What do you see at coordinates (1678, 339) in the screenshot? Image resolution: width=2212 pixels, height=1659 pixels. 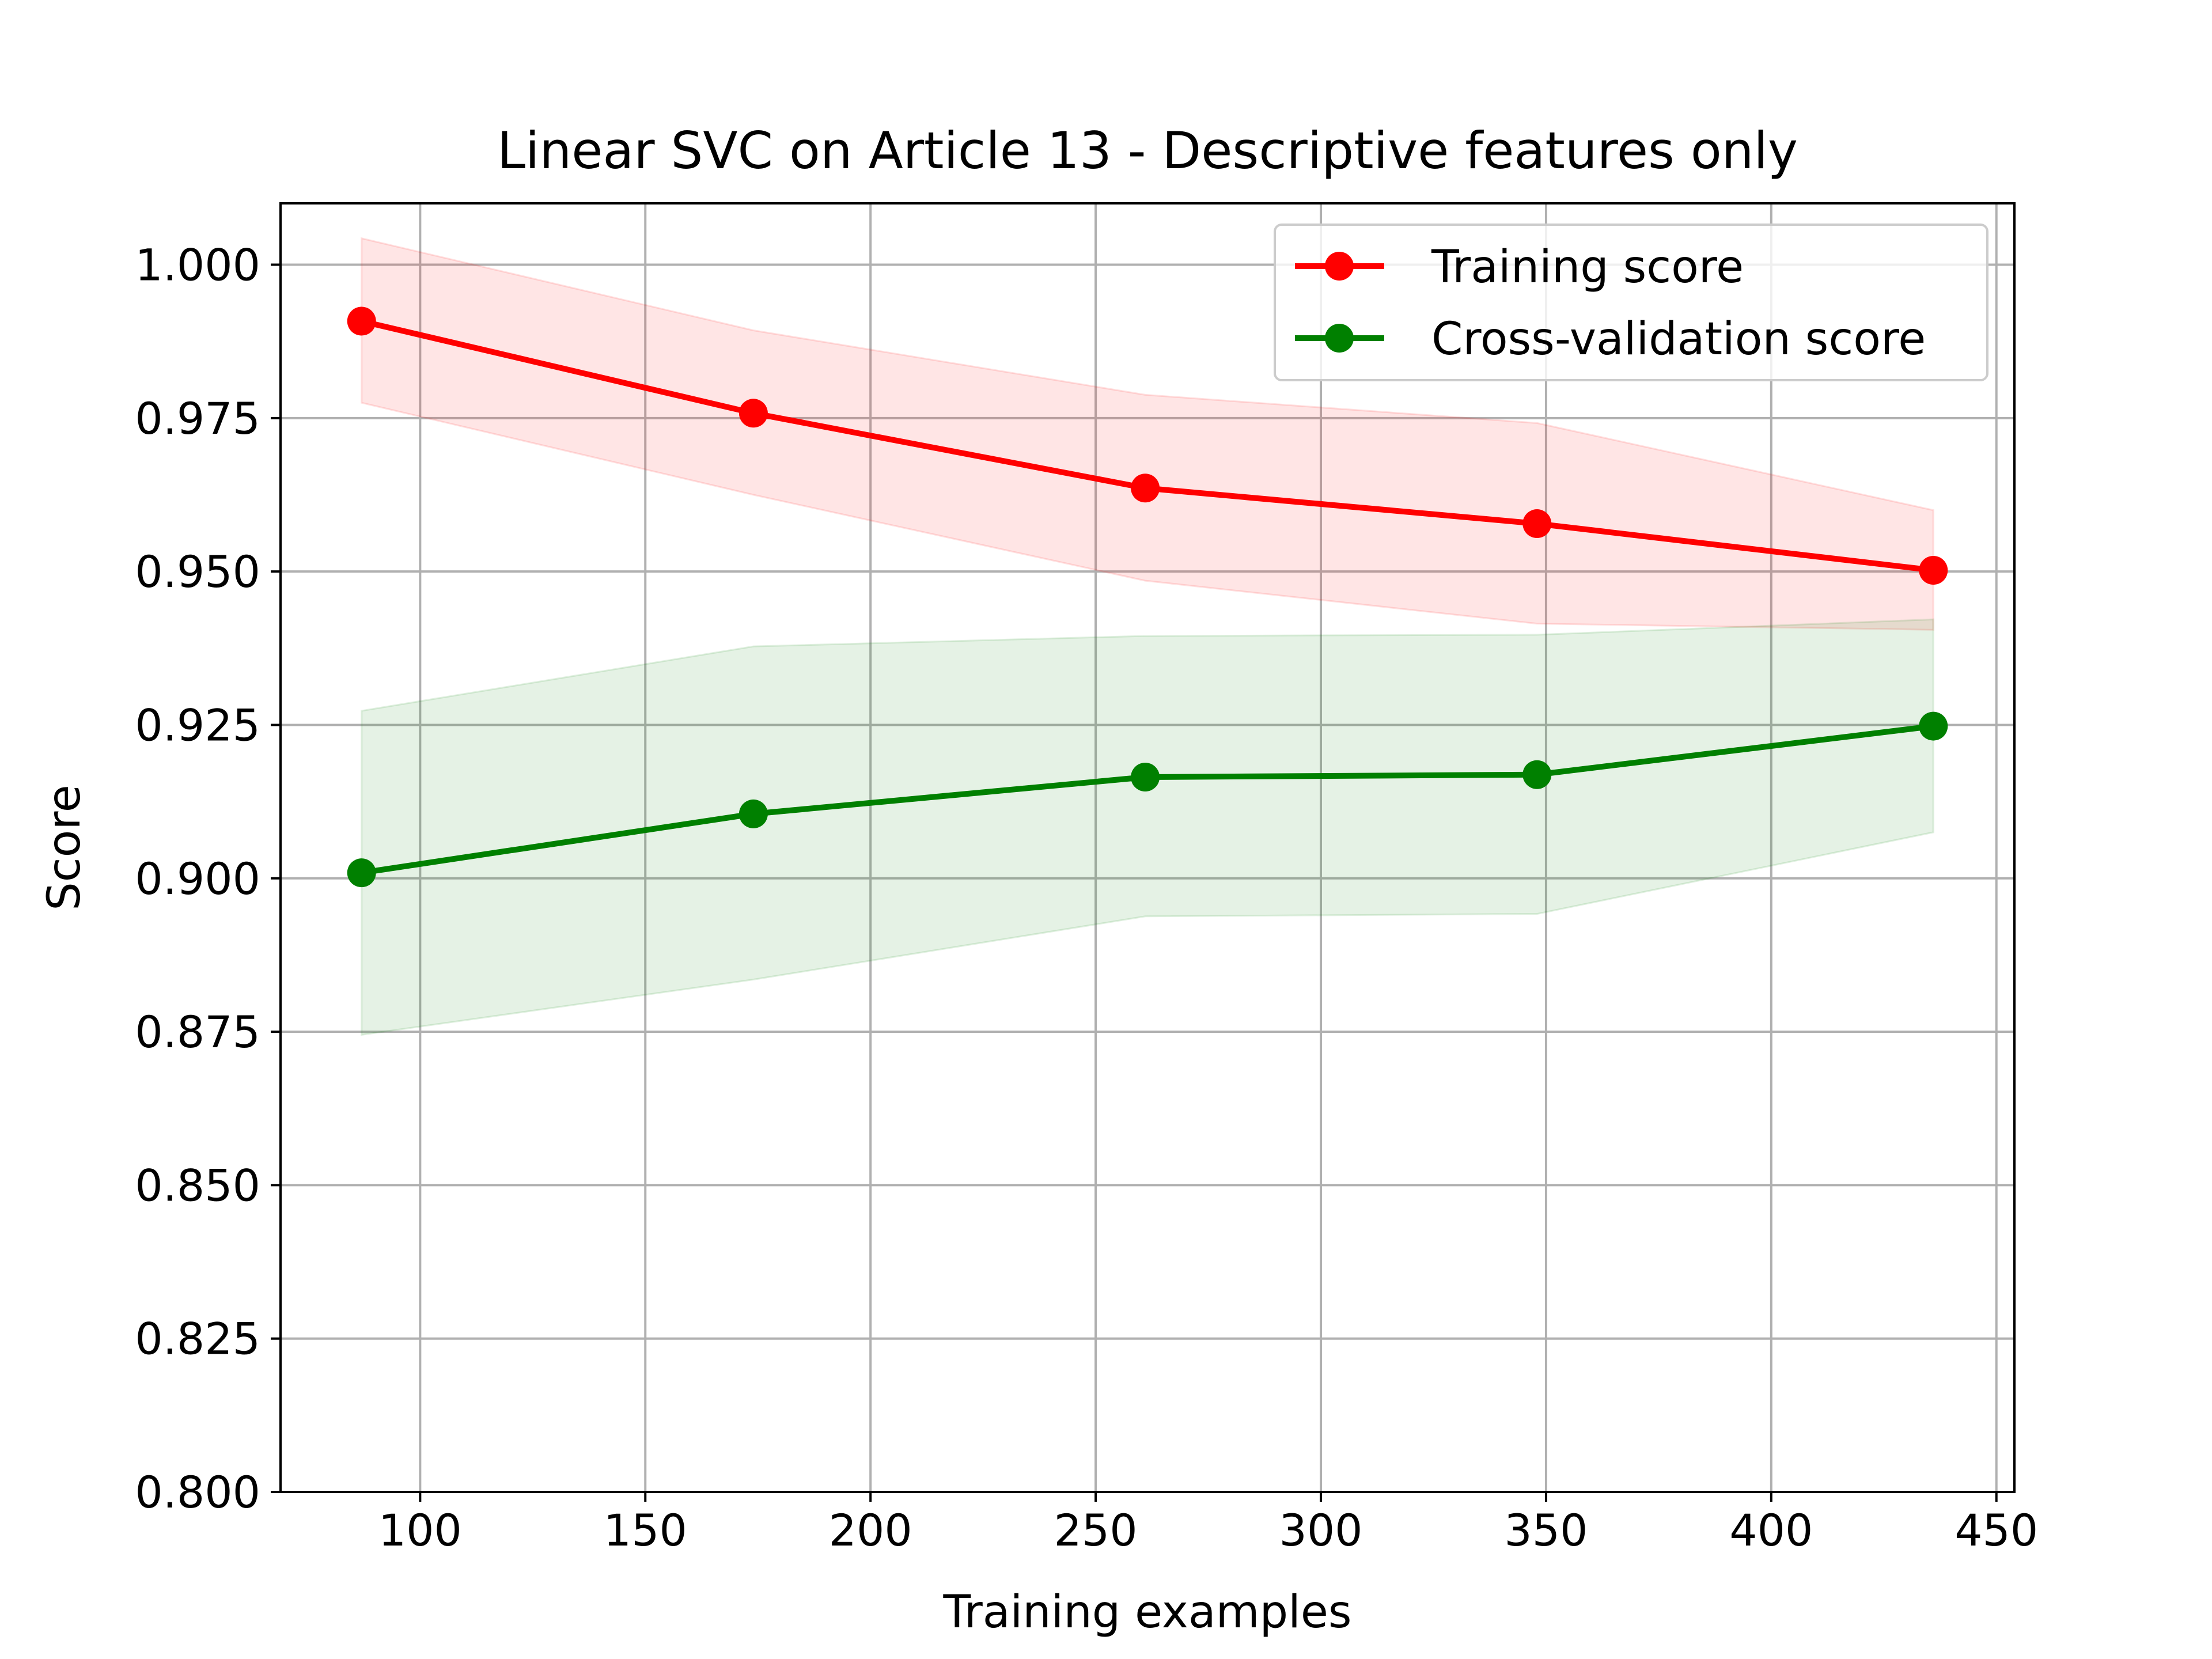 I see `legend-entry-label: Cross-validation score` at bounding box center [1678, 339].